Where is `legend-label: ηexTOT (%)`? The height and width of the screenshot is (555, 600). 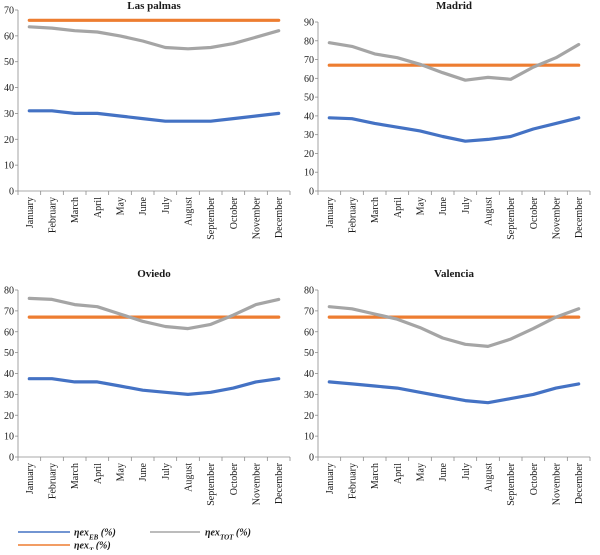
legend-label: ηexTOT (%) is located at coordinates (228, 535).